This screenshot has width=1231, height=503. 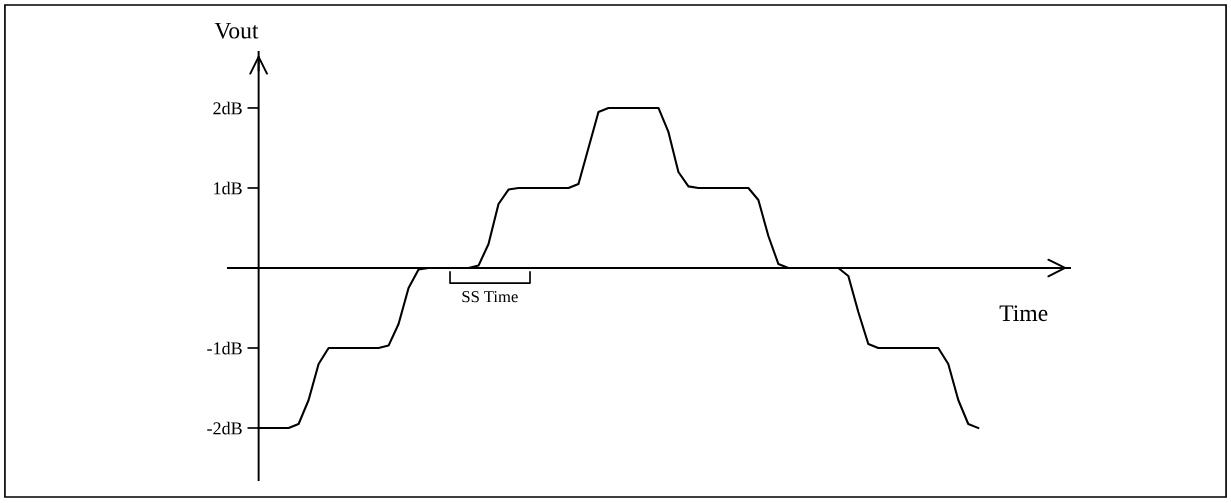 What do you see at coordinates (224, 428) in the screenshot?
I see `y-tick-label: -2dB` at bounding box center [224, 428].